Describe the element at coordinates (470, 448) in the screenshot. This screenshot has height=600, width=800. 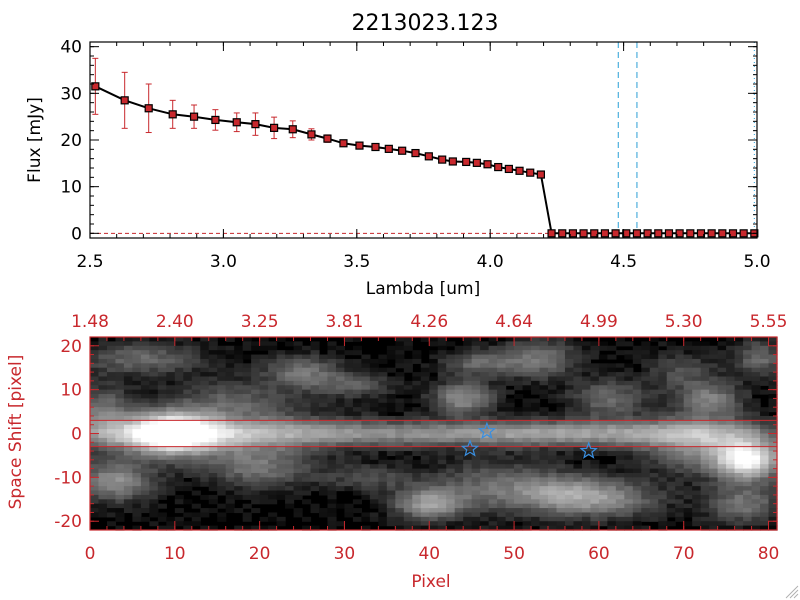
I see `star-marker-icon` at that location.